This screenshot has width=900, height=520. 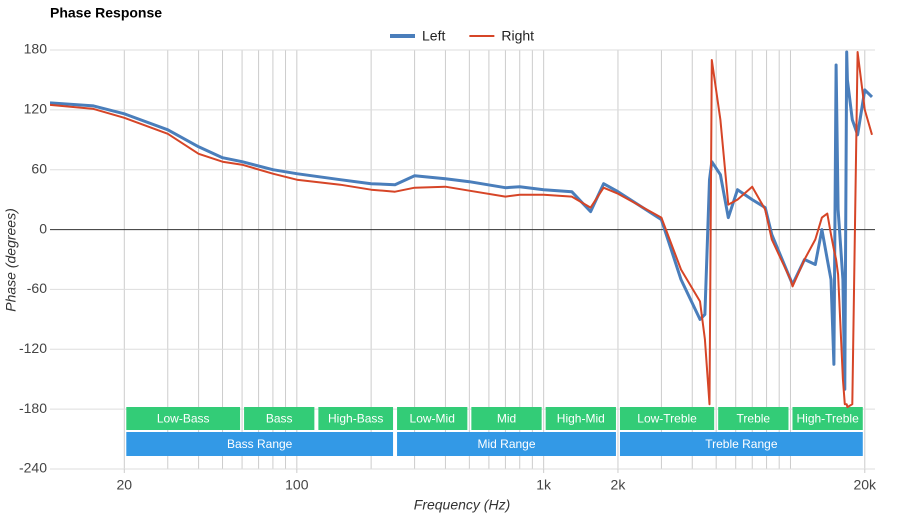 What do you see at coordinates (33, 348) in the screenshot?
I see `y-tick-label: -120` at bounding box center [33, 348].